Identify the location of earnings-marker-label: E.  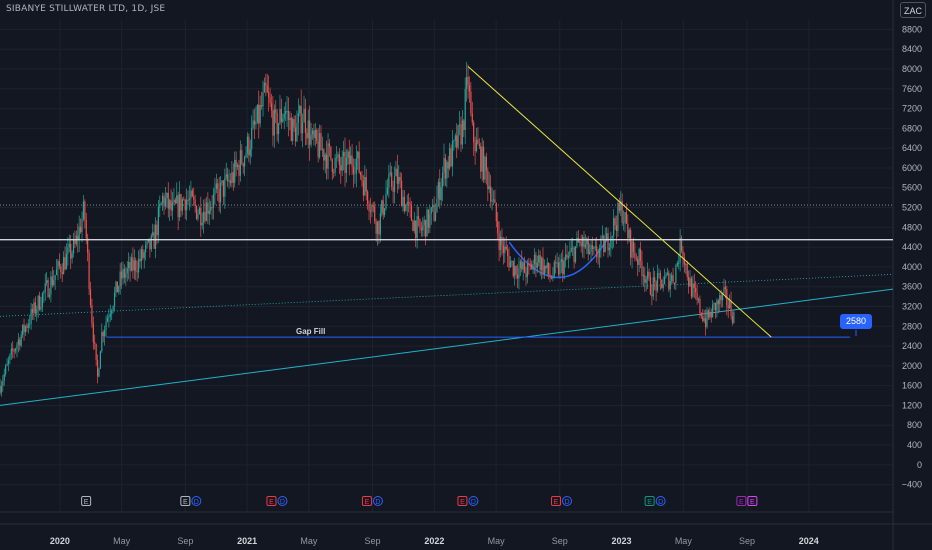
(752, 502).